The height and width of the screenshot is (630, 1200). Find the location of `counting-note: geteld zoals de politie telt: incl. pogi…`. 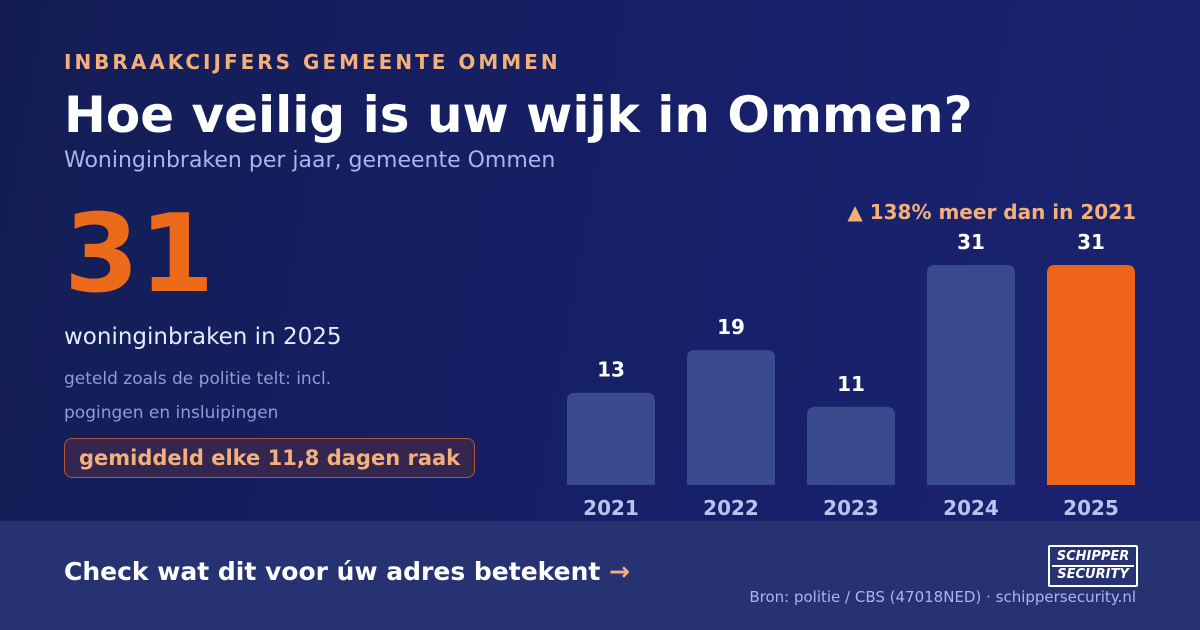

counting-note: geteld zoals de politie telt: incl. pogi… is located at coordinates (198, 396).